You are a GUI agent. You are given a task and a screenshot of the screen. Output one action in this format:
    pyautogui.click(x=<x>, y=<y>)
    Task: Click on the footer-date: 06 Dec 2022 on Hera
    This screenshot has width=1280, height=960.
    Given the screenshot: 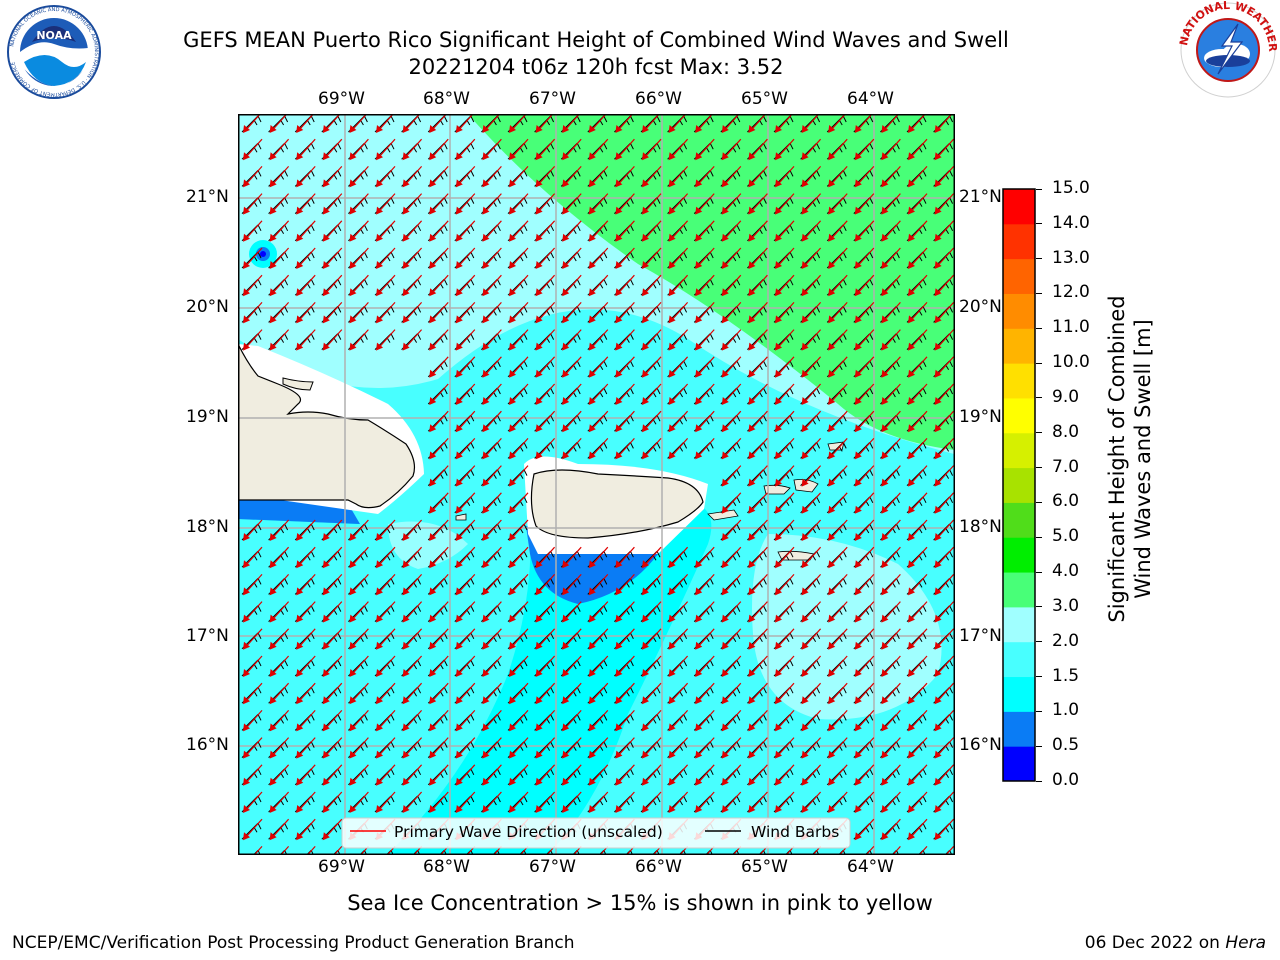 What is the action you would take?
    pyautogui.click(x=1175, y=943)
    